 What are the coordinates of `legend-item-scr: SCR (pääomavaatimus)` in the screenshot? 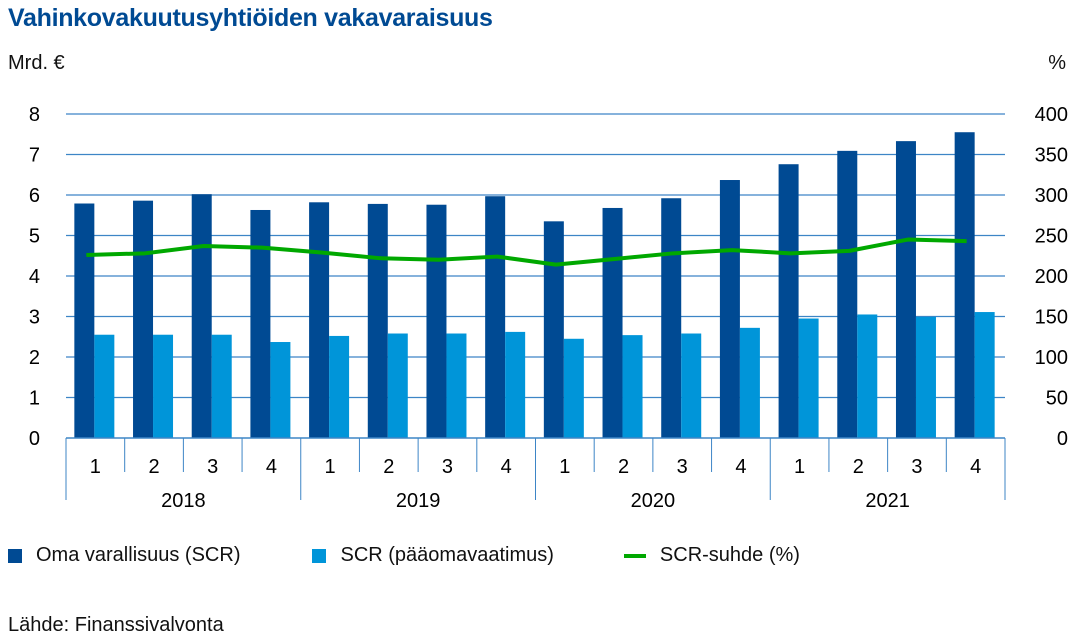 It's located at (433, 555).